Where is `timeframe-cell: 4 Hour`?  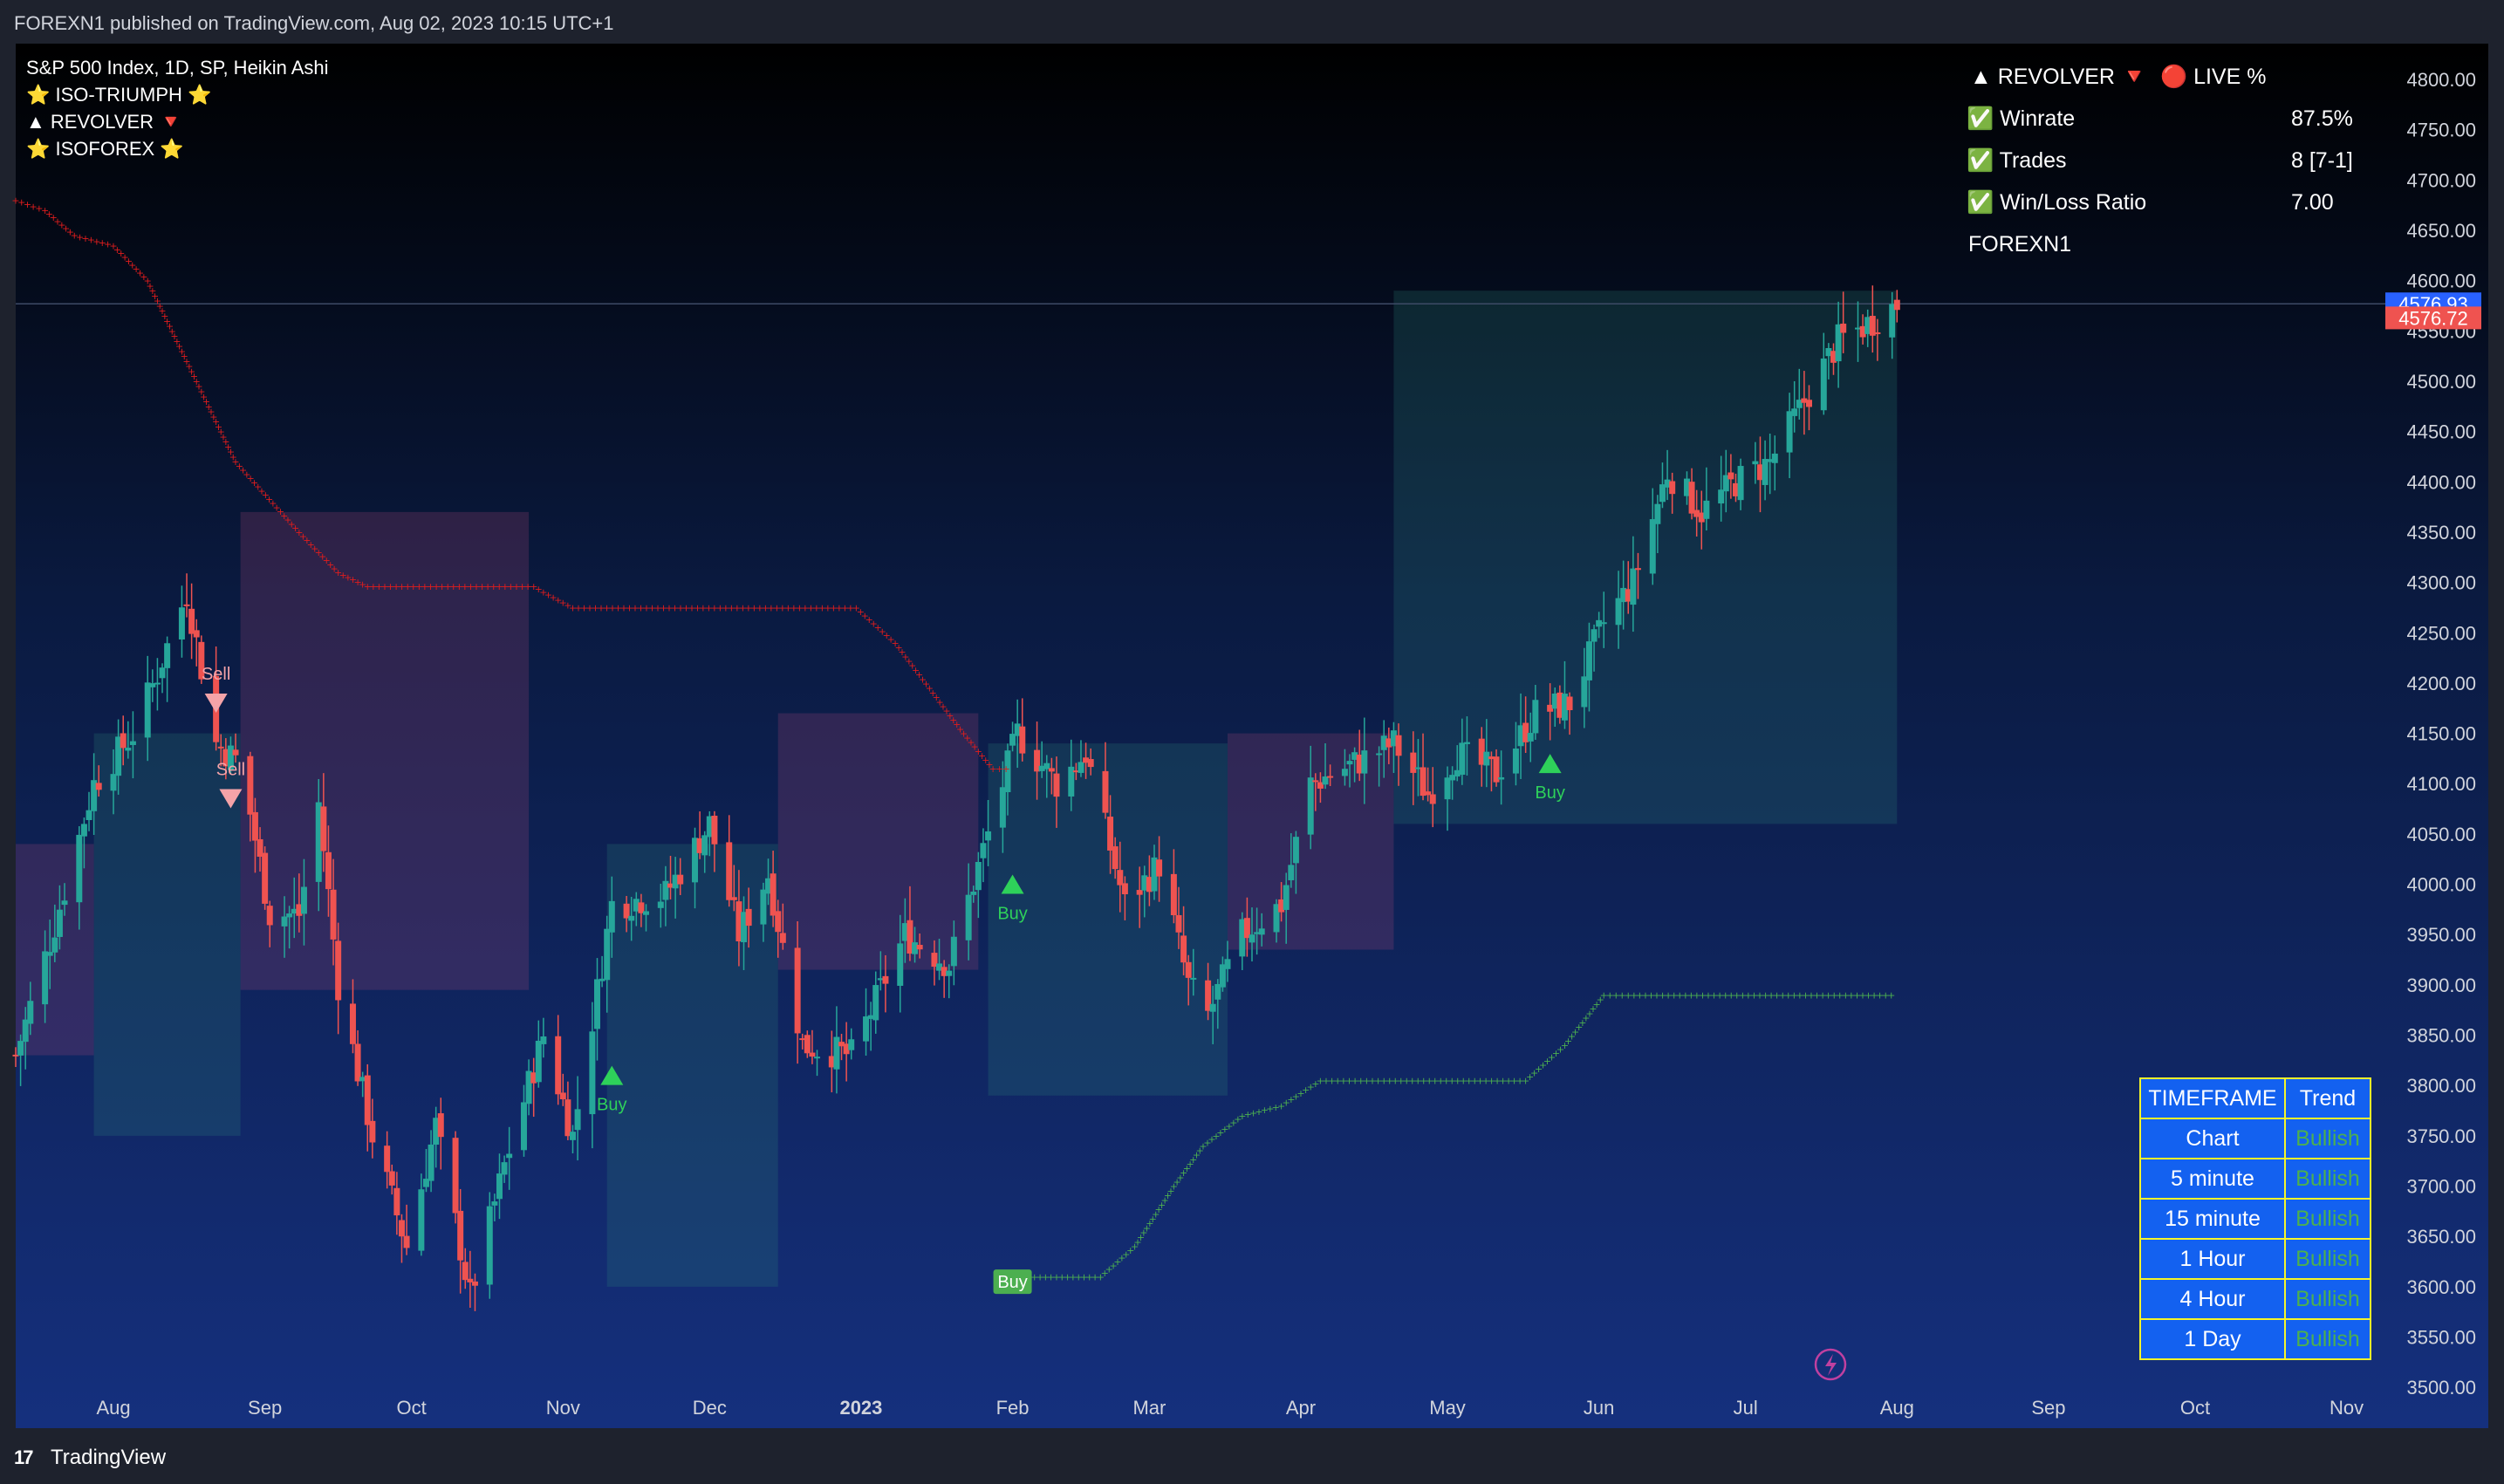
timeframe-cell: 4 Hour is located at coordinates (2212, 1299).